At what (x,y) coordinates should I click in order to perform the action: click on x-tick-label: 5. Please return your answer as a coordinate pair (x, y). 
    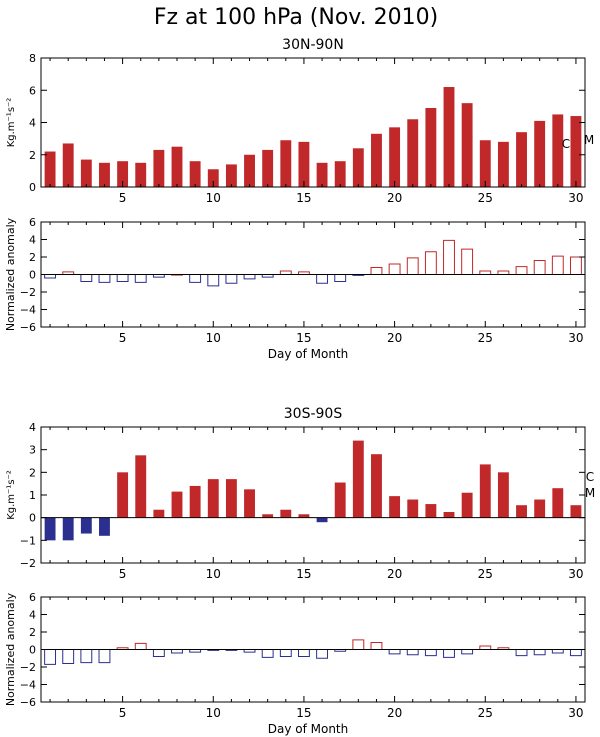
    Looking at the image, I should click on (123, 574).